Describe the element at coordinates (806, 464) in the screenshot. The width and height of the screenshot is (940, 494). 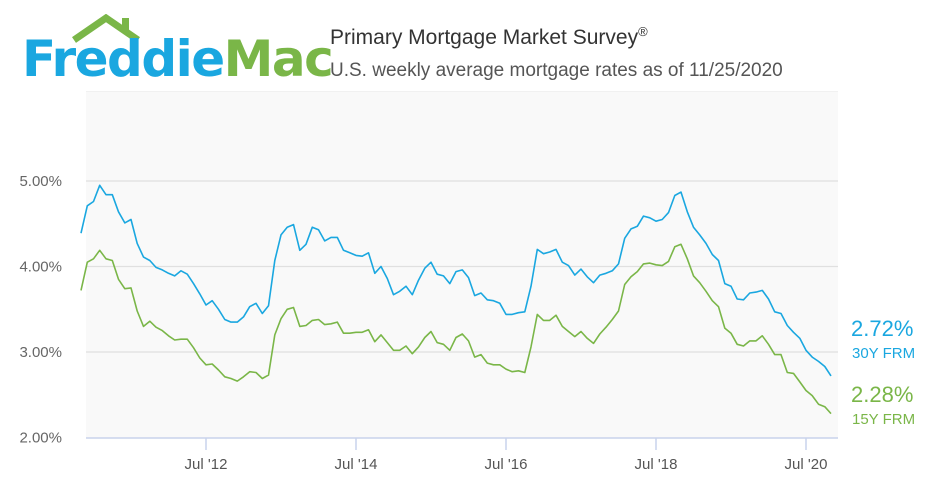
I see `x-tick-label: Jul '20` at that location.